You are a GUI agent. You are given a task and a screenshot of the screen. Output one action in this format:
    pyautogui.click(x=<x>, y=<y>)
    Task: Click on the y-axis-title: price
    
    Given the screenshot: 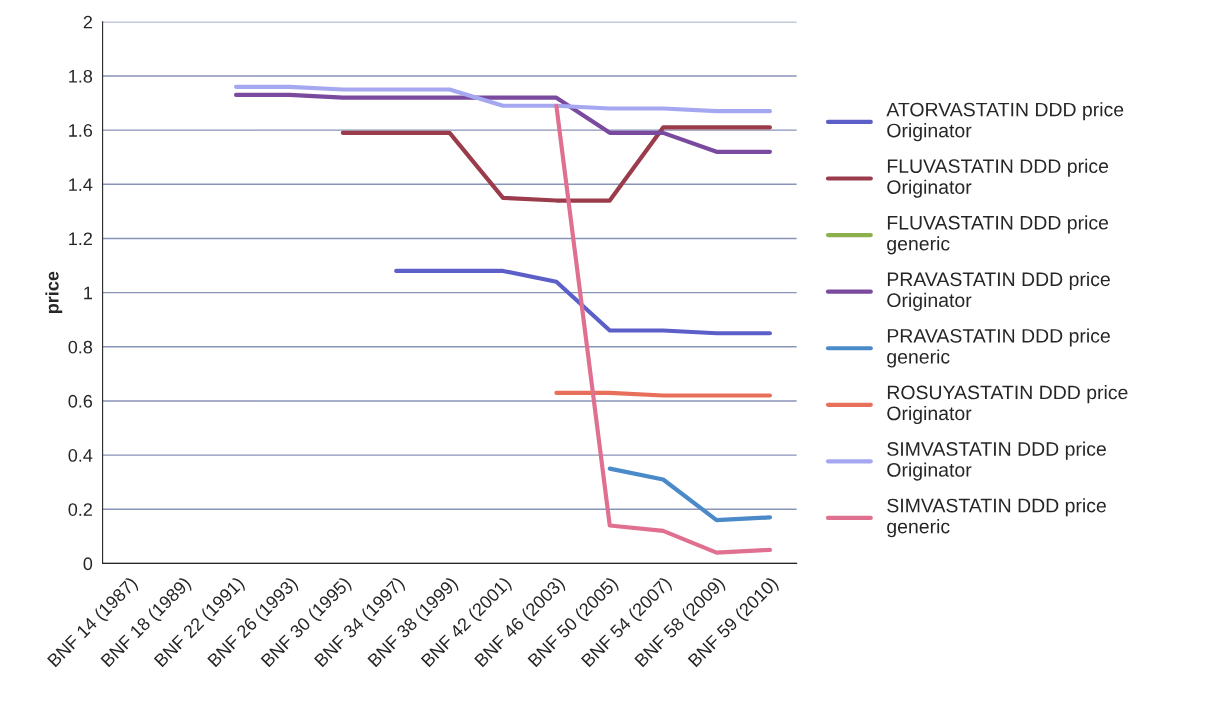 What is the action you would take?
    pyautogui.click(x=54, y=292)
    